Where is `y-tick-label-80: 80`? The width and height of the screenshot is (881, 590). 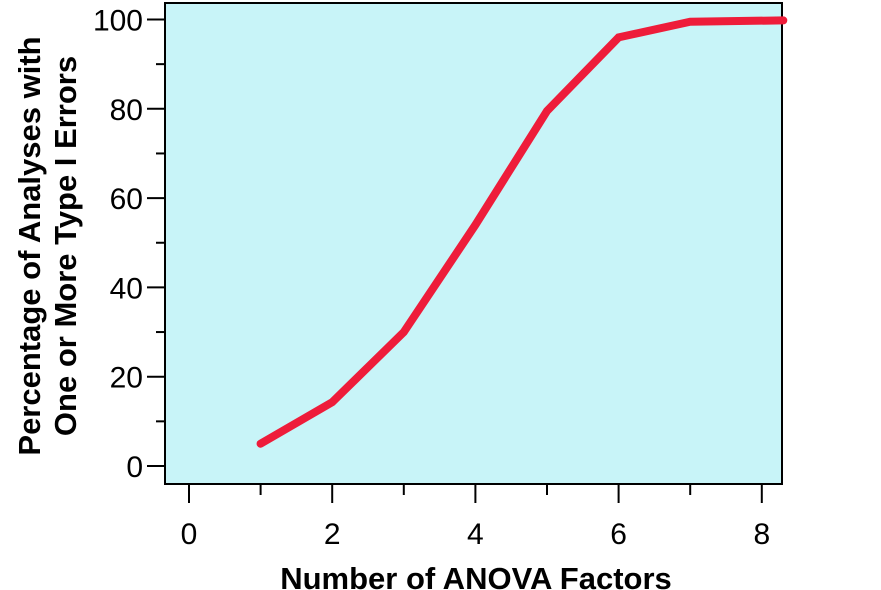
y-tick-label-80: 80 is located at coordinates (126, 110).